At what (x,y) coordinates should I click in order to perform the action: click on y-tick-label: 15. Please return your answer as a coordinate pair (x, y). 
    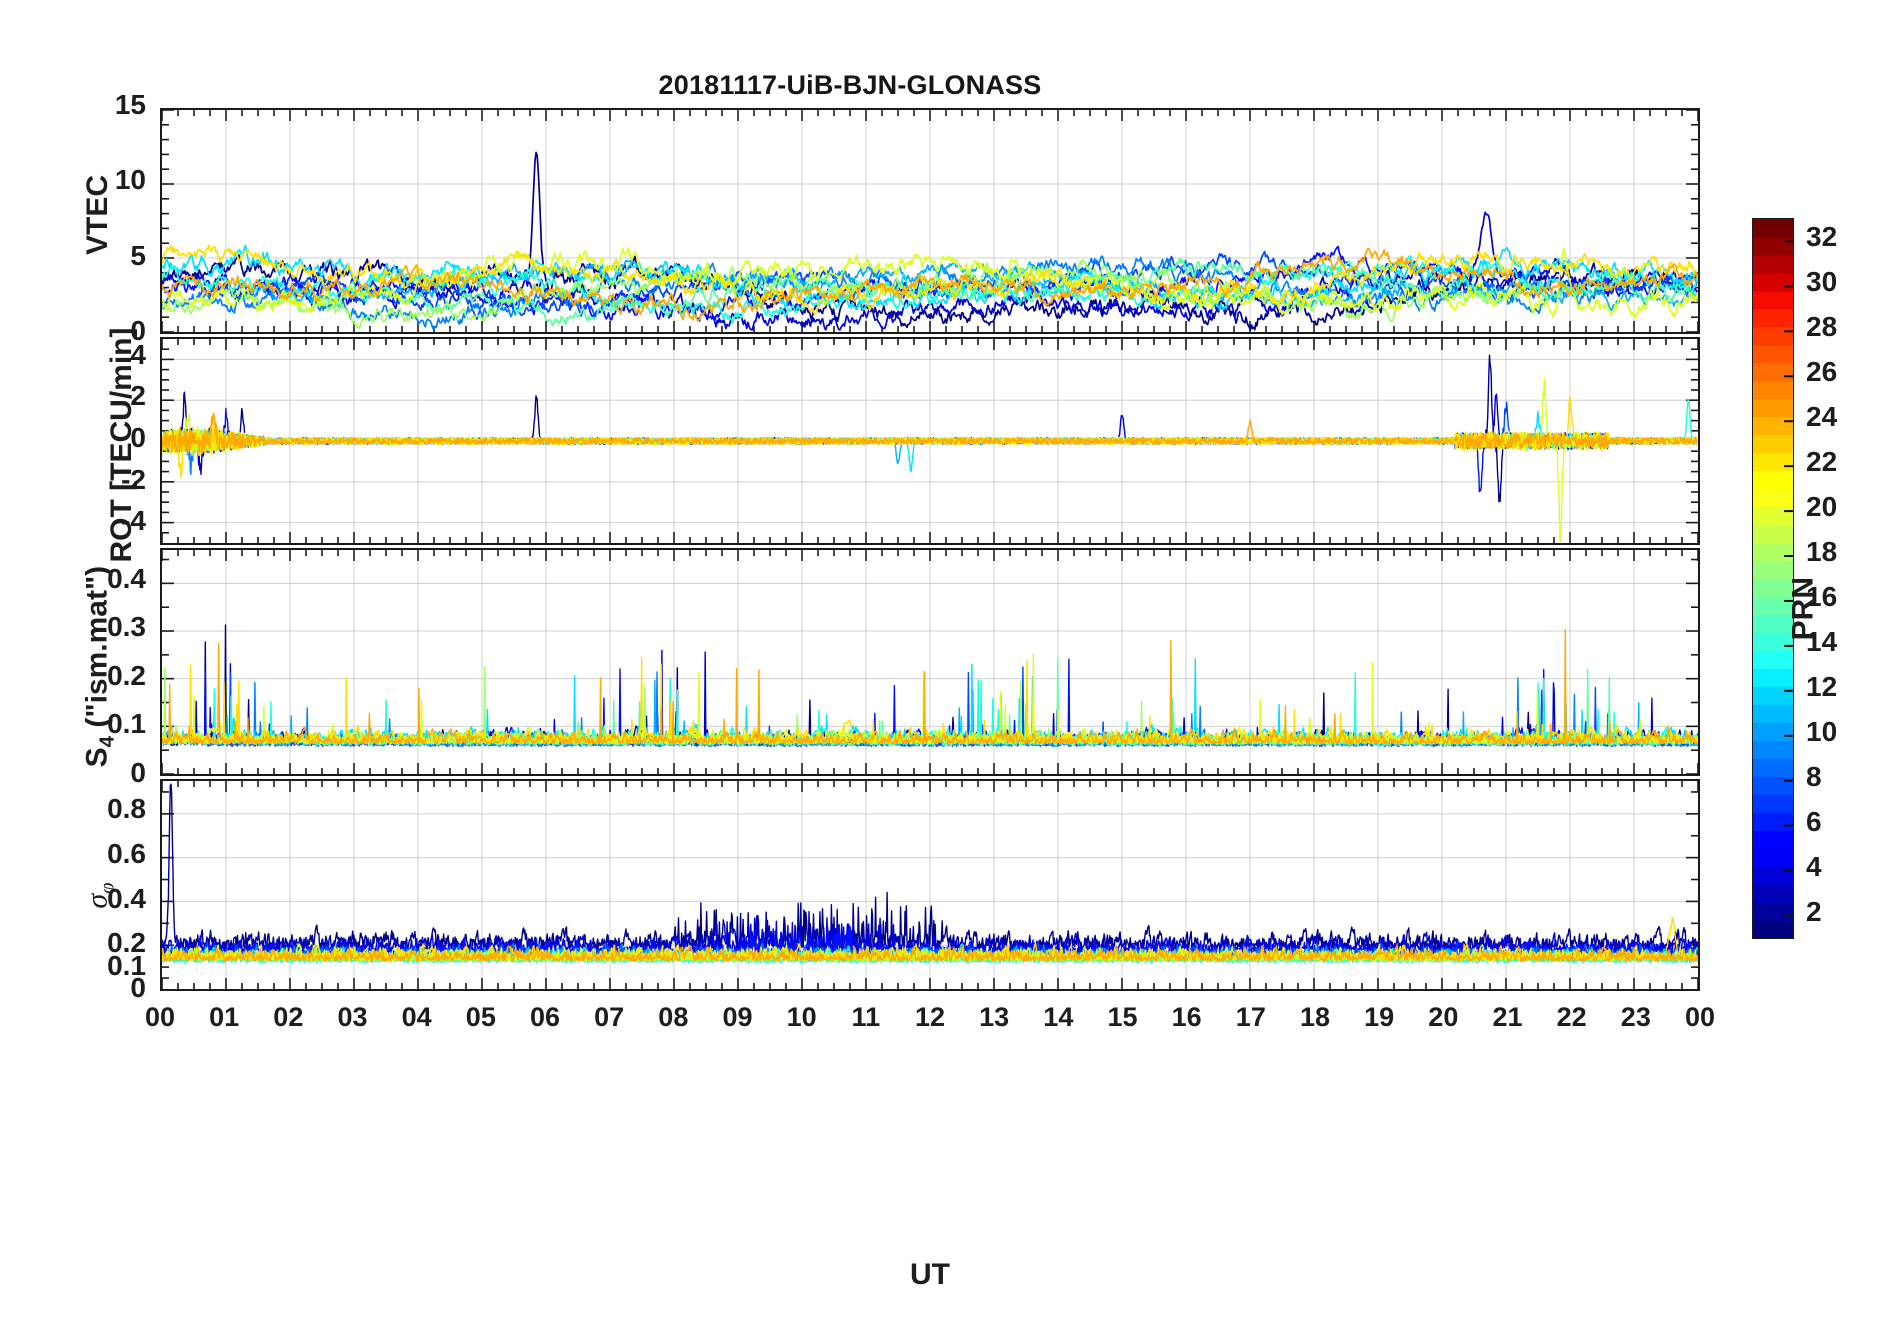
    Looking at the image, I should click on (130, 104).